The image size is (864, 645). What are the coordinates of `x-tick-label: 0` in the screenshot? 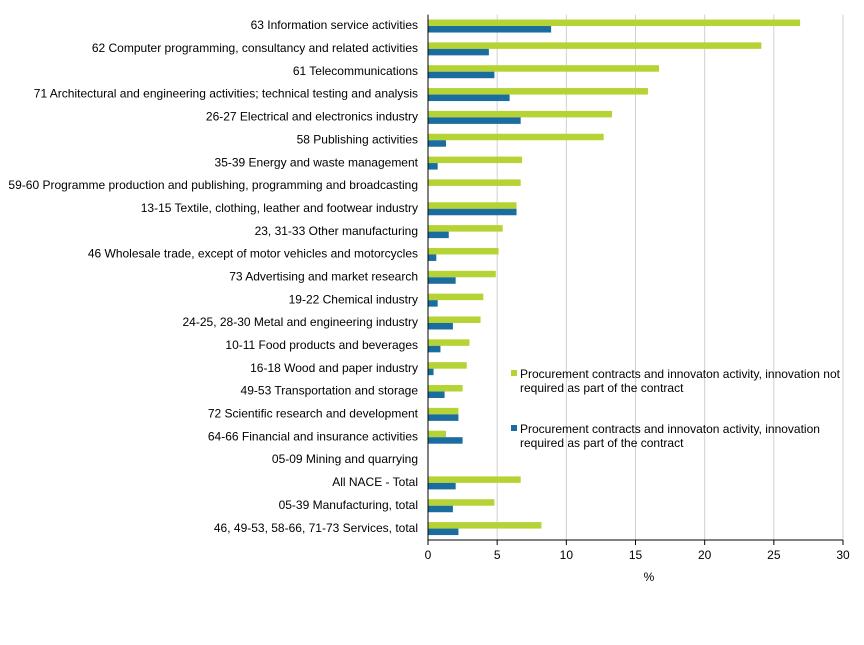 It's located at (428, 555).